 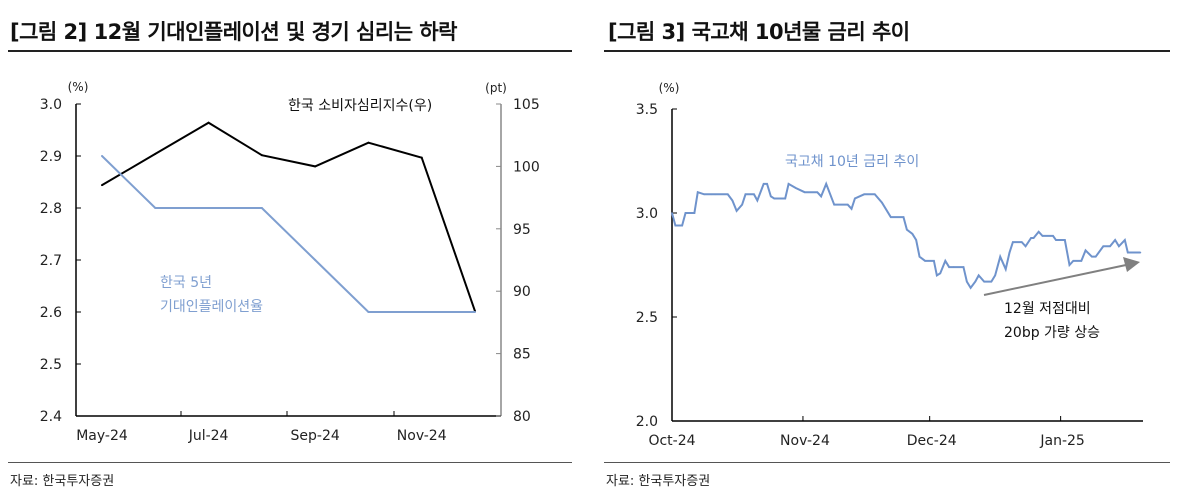 I want to click on annotation-text: 12월 저점대비, so click(x=1047, y=309).